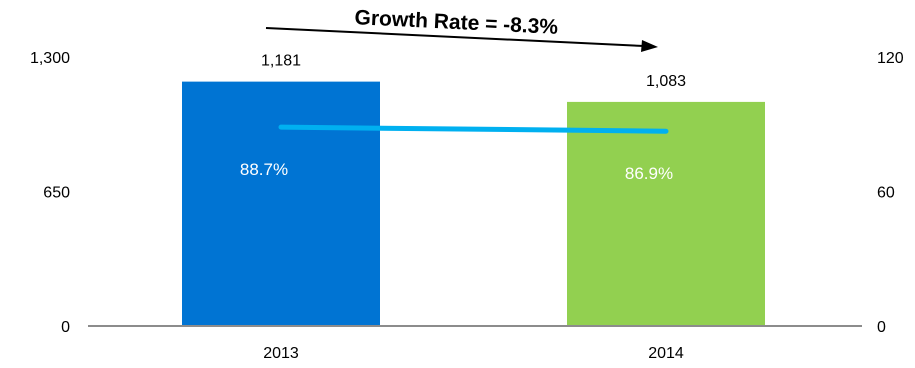 Image resolution: width=915 pixels, height=368 pixels. Describe the element at coordinates (886, 193) in the screenshot. I see `right-y-tick-label: 60` at that location.